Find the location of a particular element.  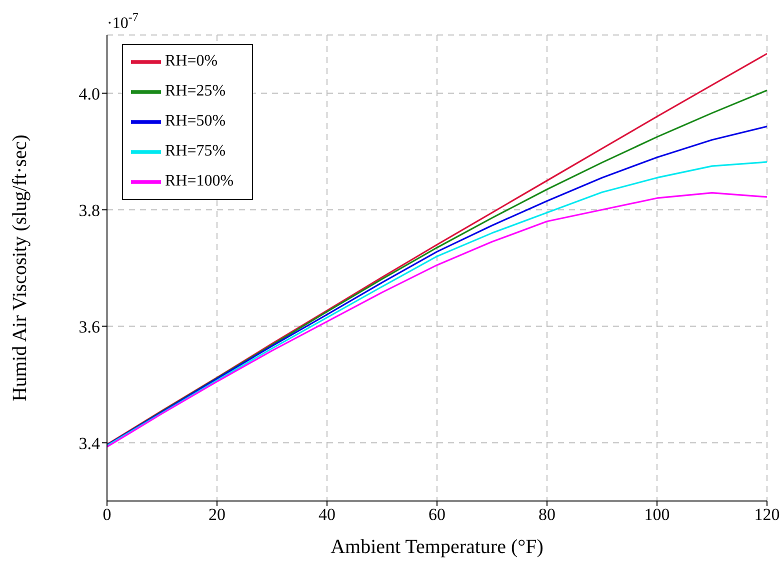

legend-label: RH=100% is located at coordinates (199, 181).